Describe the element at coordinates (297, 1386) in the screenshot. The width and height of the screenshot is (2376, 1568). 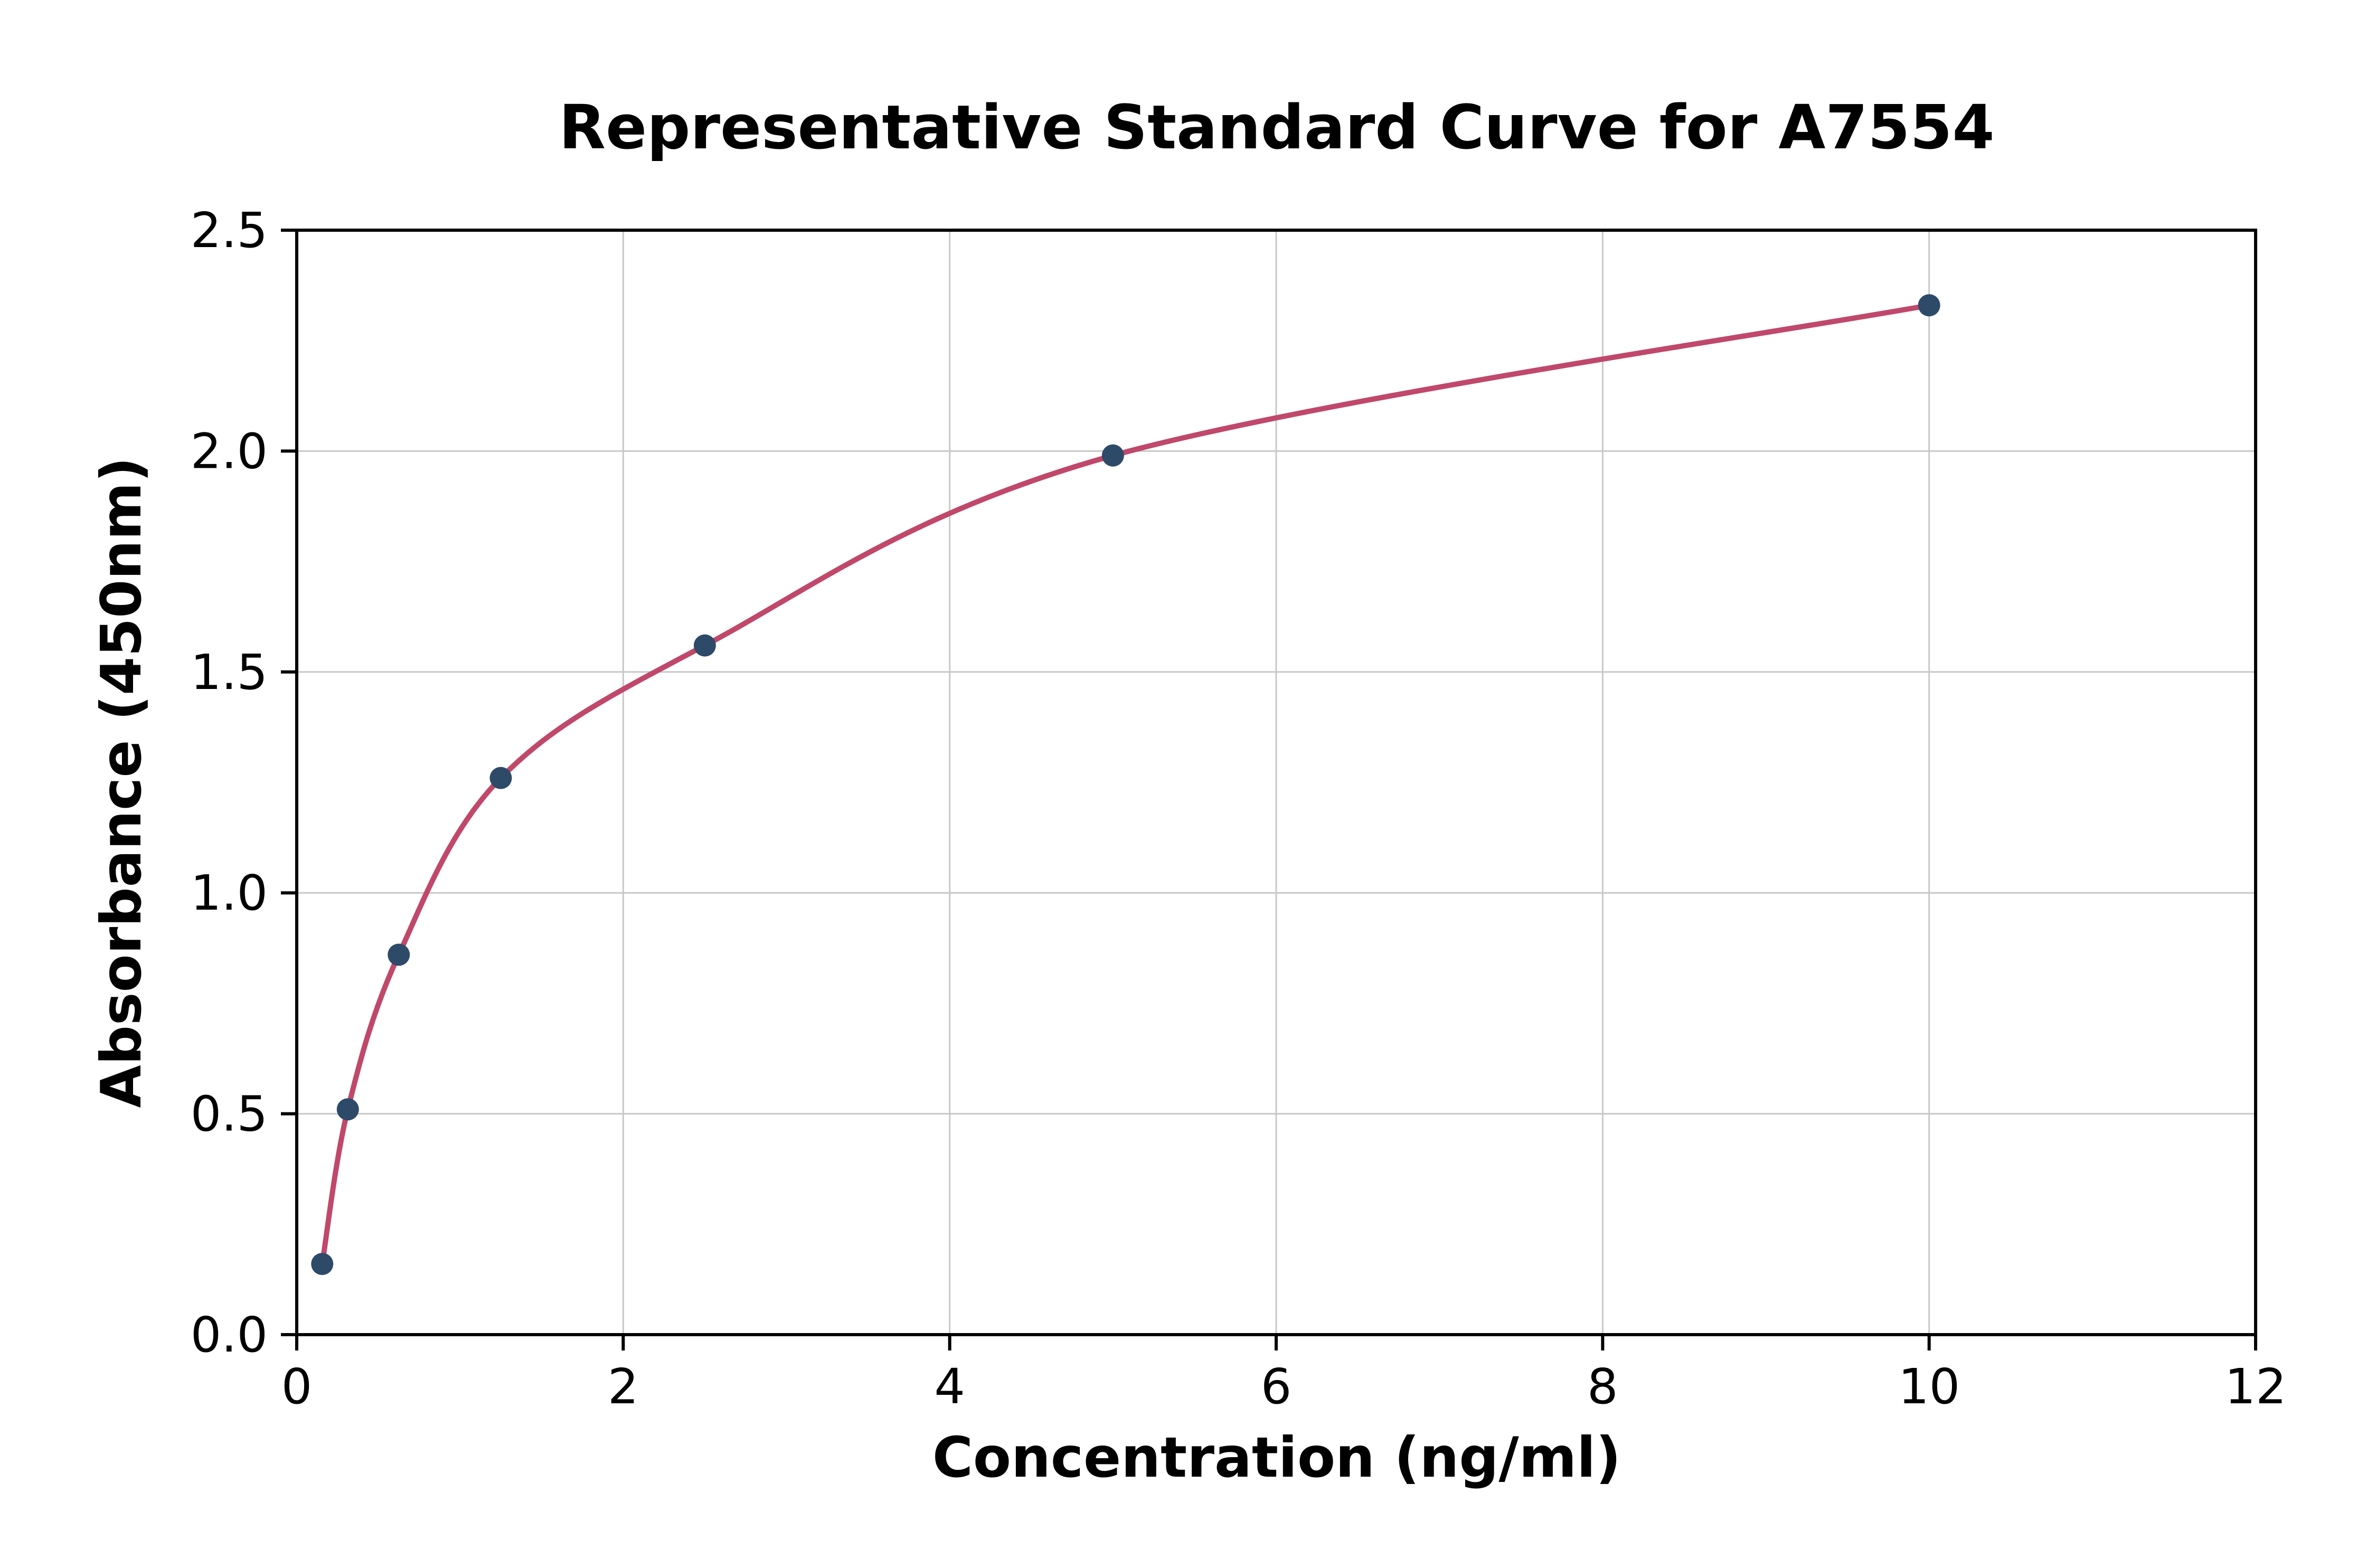
I see `x-tick-label: 0` at that location.